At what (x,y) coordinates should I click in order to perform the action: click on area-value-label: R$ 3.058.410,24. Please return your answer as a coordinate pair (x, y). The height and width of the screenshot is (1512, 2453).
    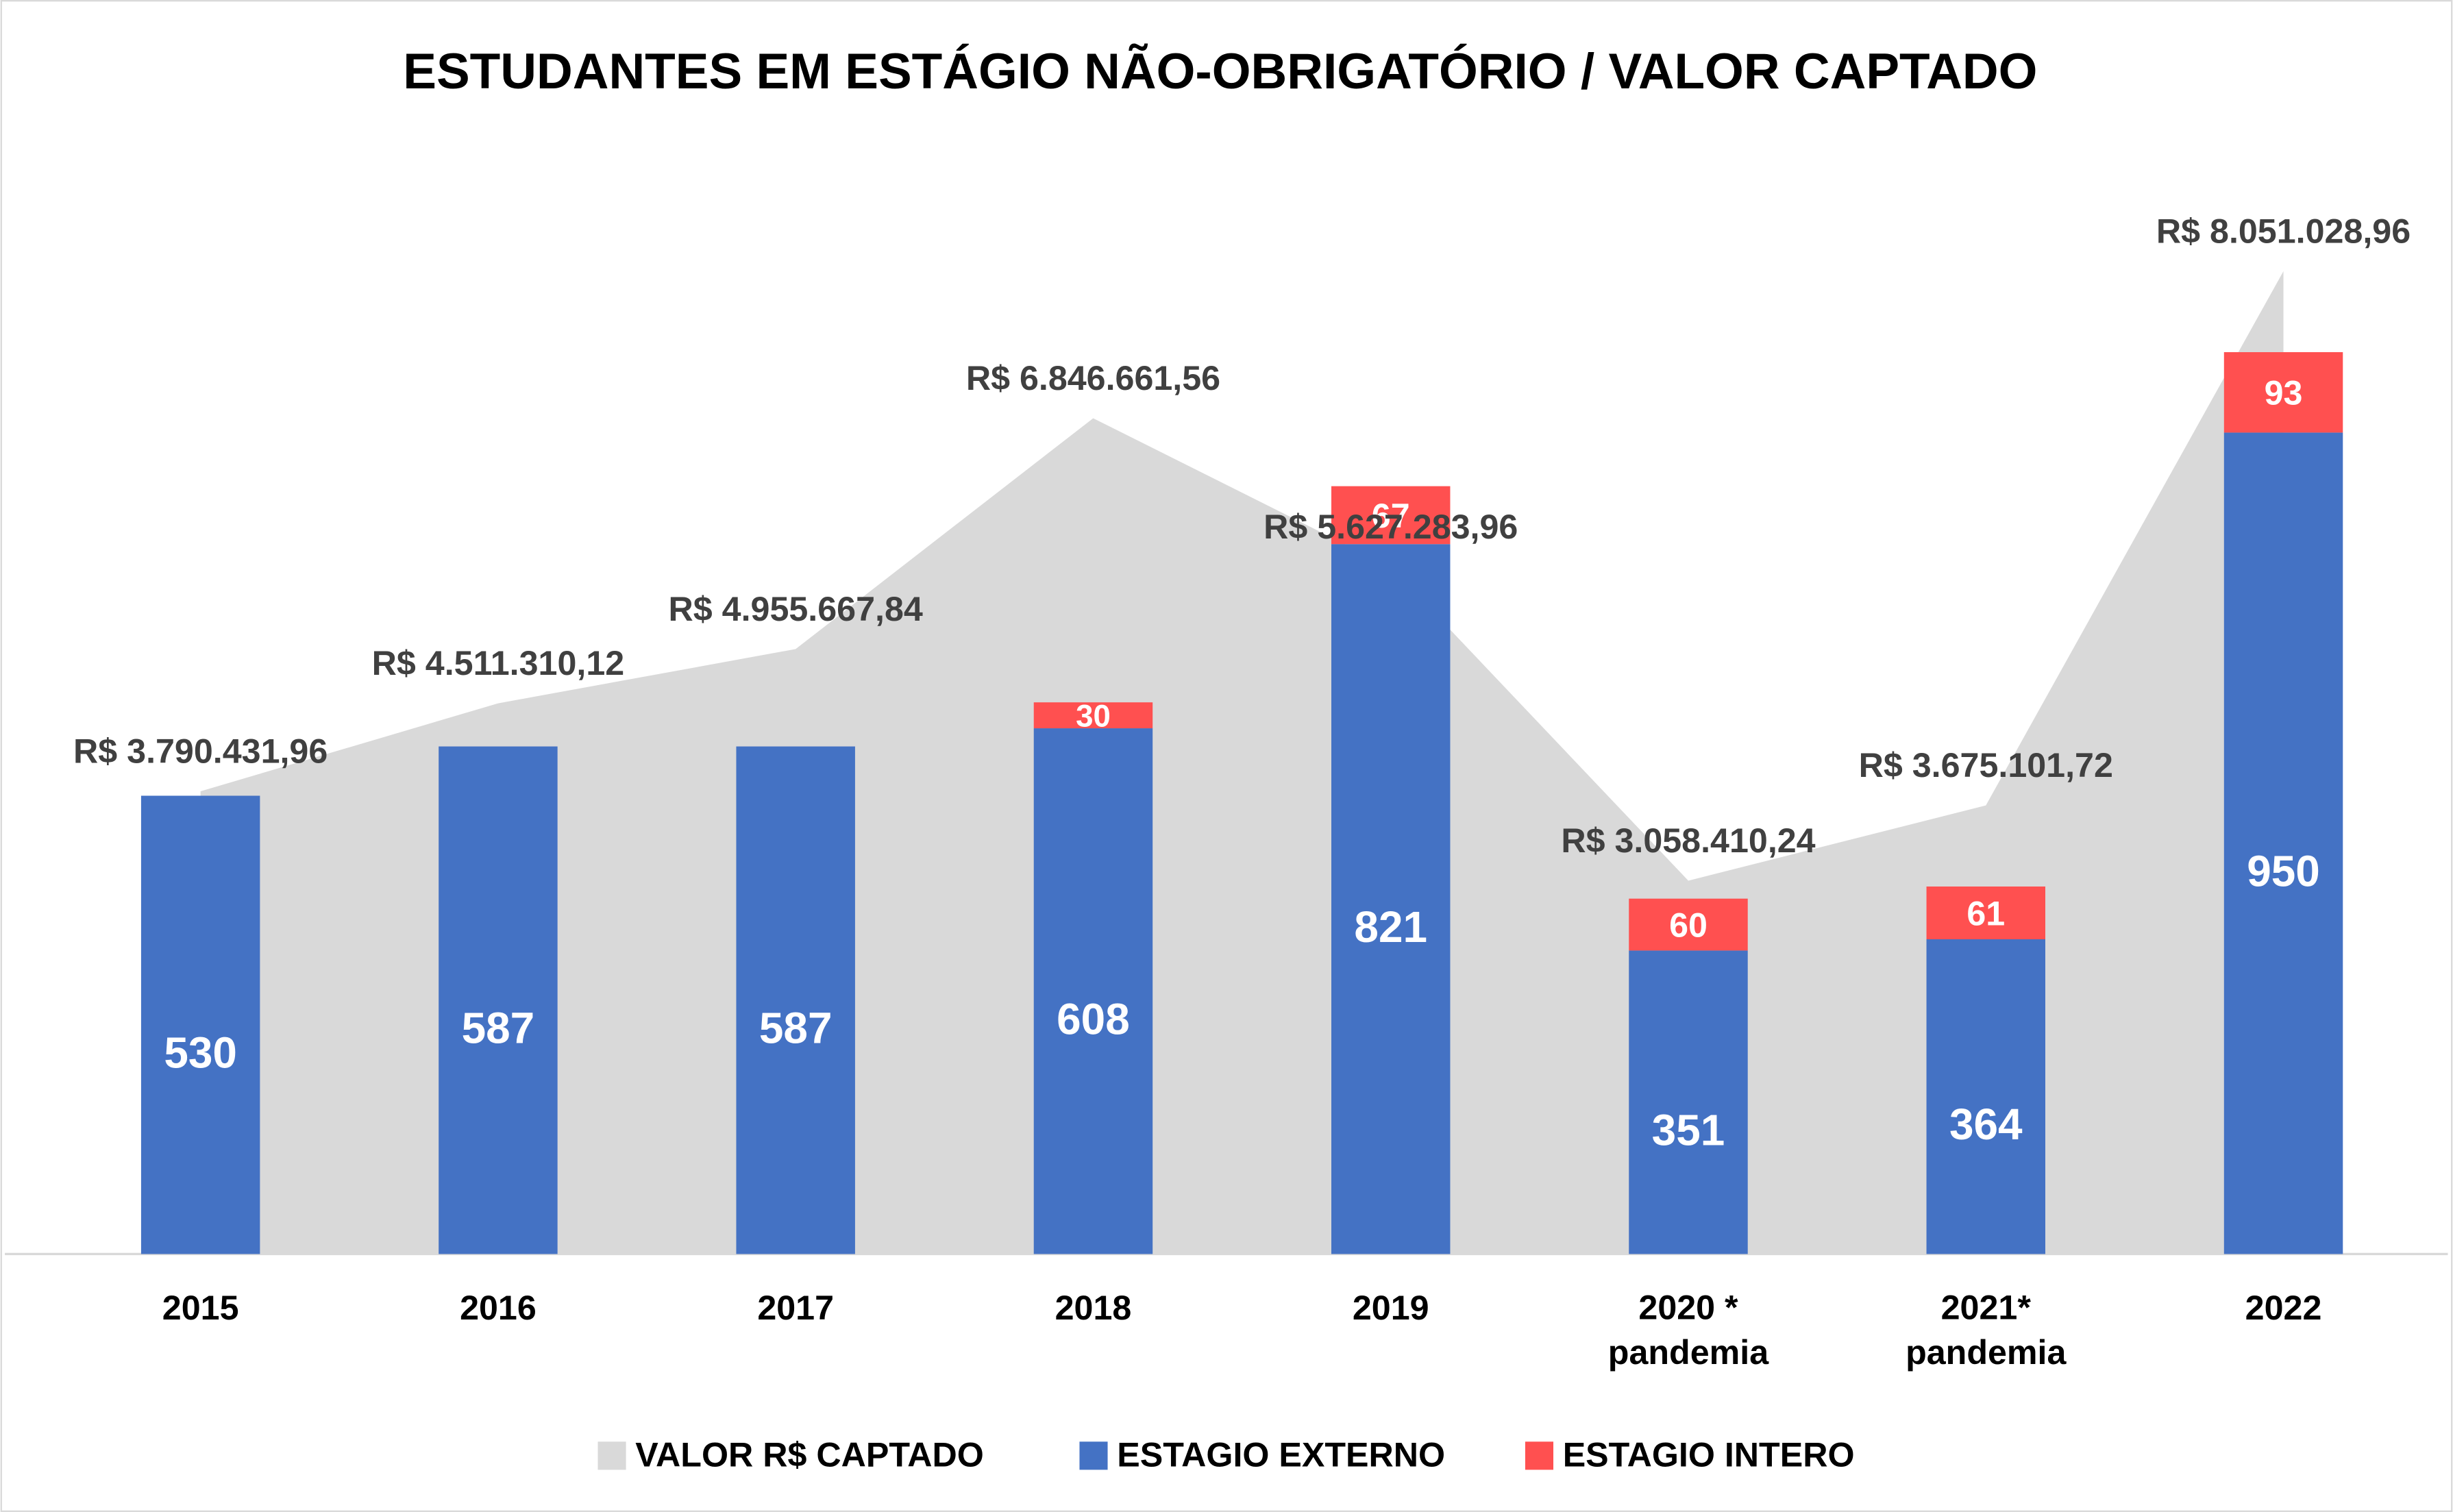
    Looking at the image, I should click on (1688, 841).